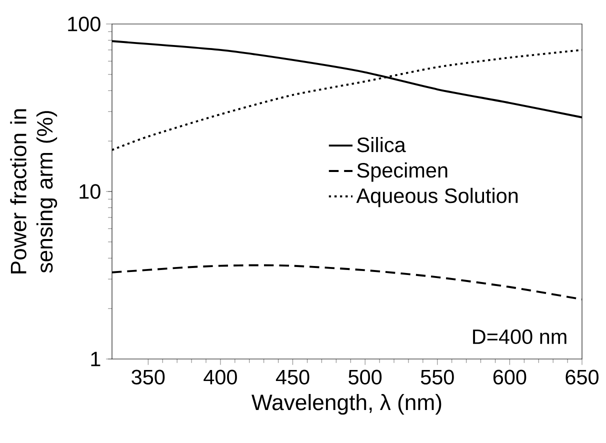 The width and height of the screenshot is (606, 443). What do you see at coordinates (509, 377) in the screenshot?
I see `x-tick-label: 600` at bounding box center [509, 377].